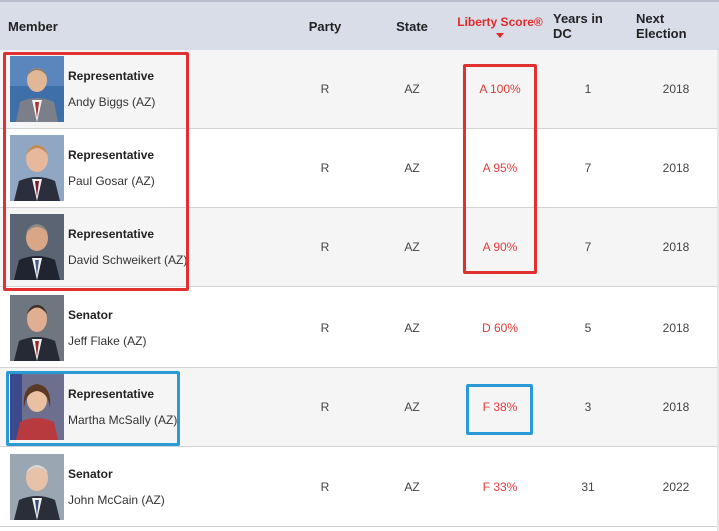 This screenshot has height=531, width=719. Describe the element at coordinates (500, 89) in the screenshot. I see `liberty-score-cell: A 100%` at that location.